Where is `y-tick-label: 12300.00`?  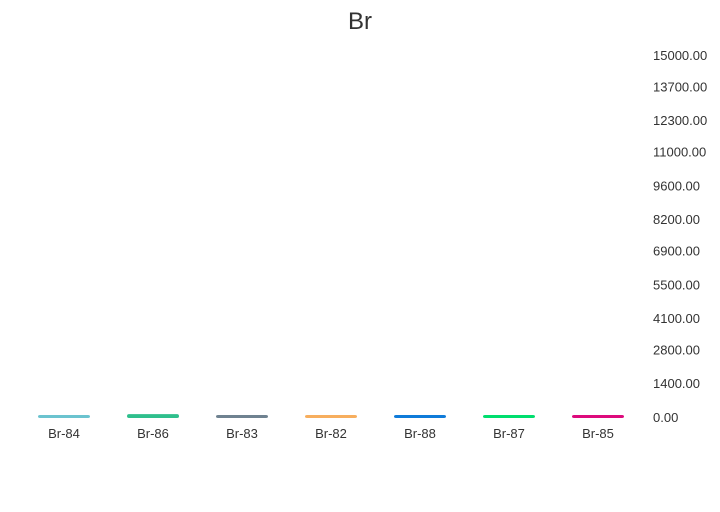
y-tick-label: 12300.00 is located at coordinates (680, 120).